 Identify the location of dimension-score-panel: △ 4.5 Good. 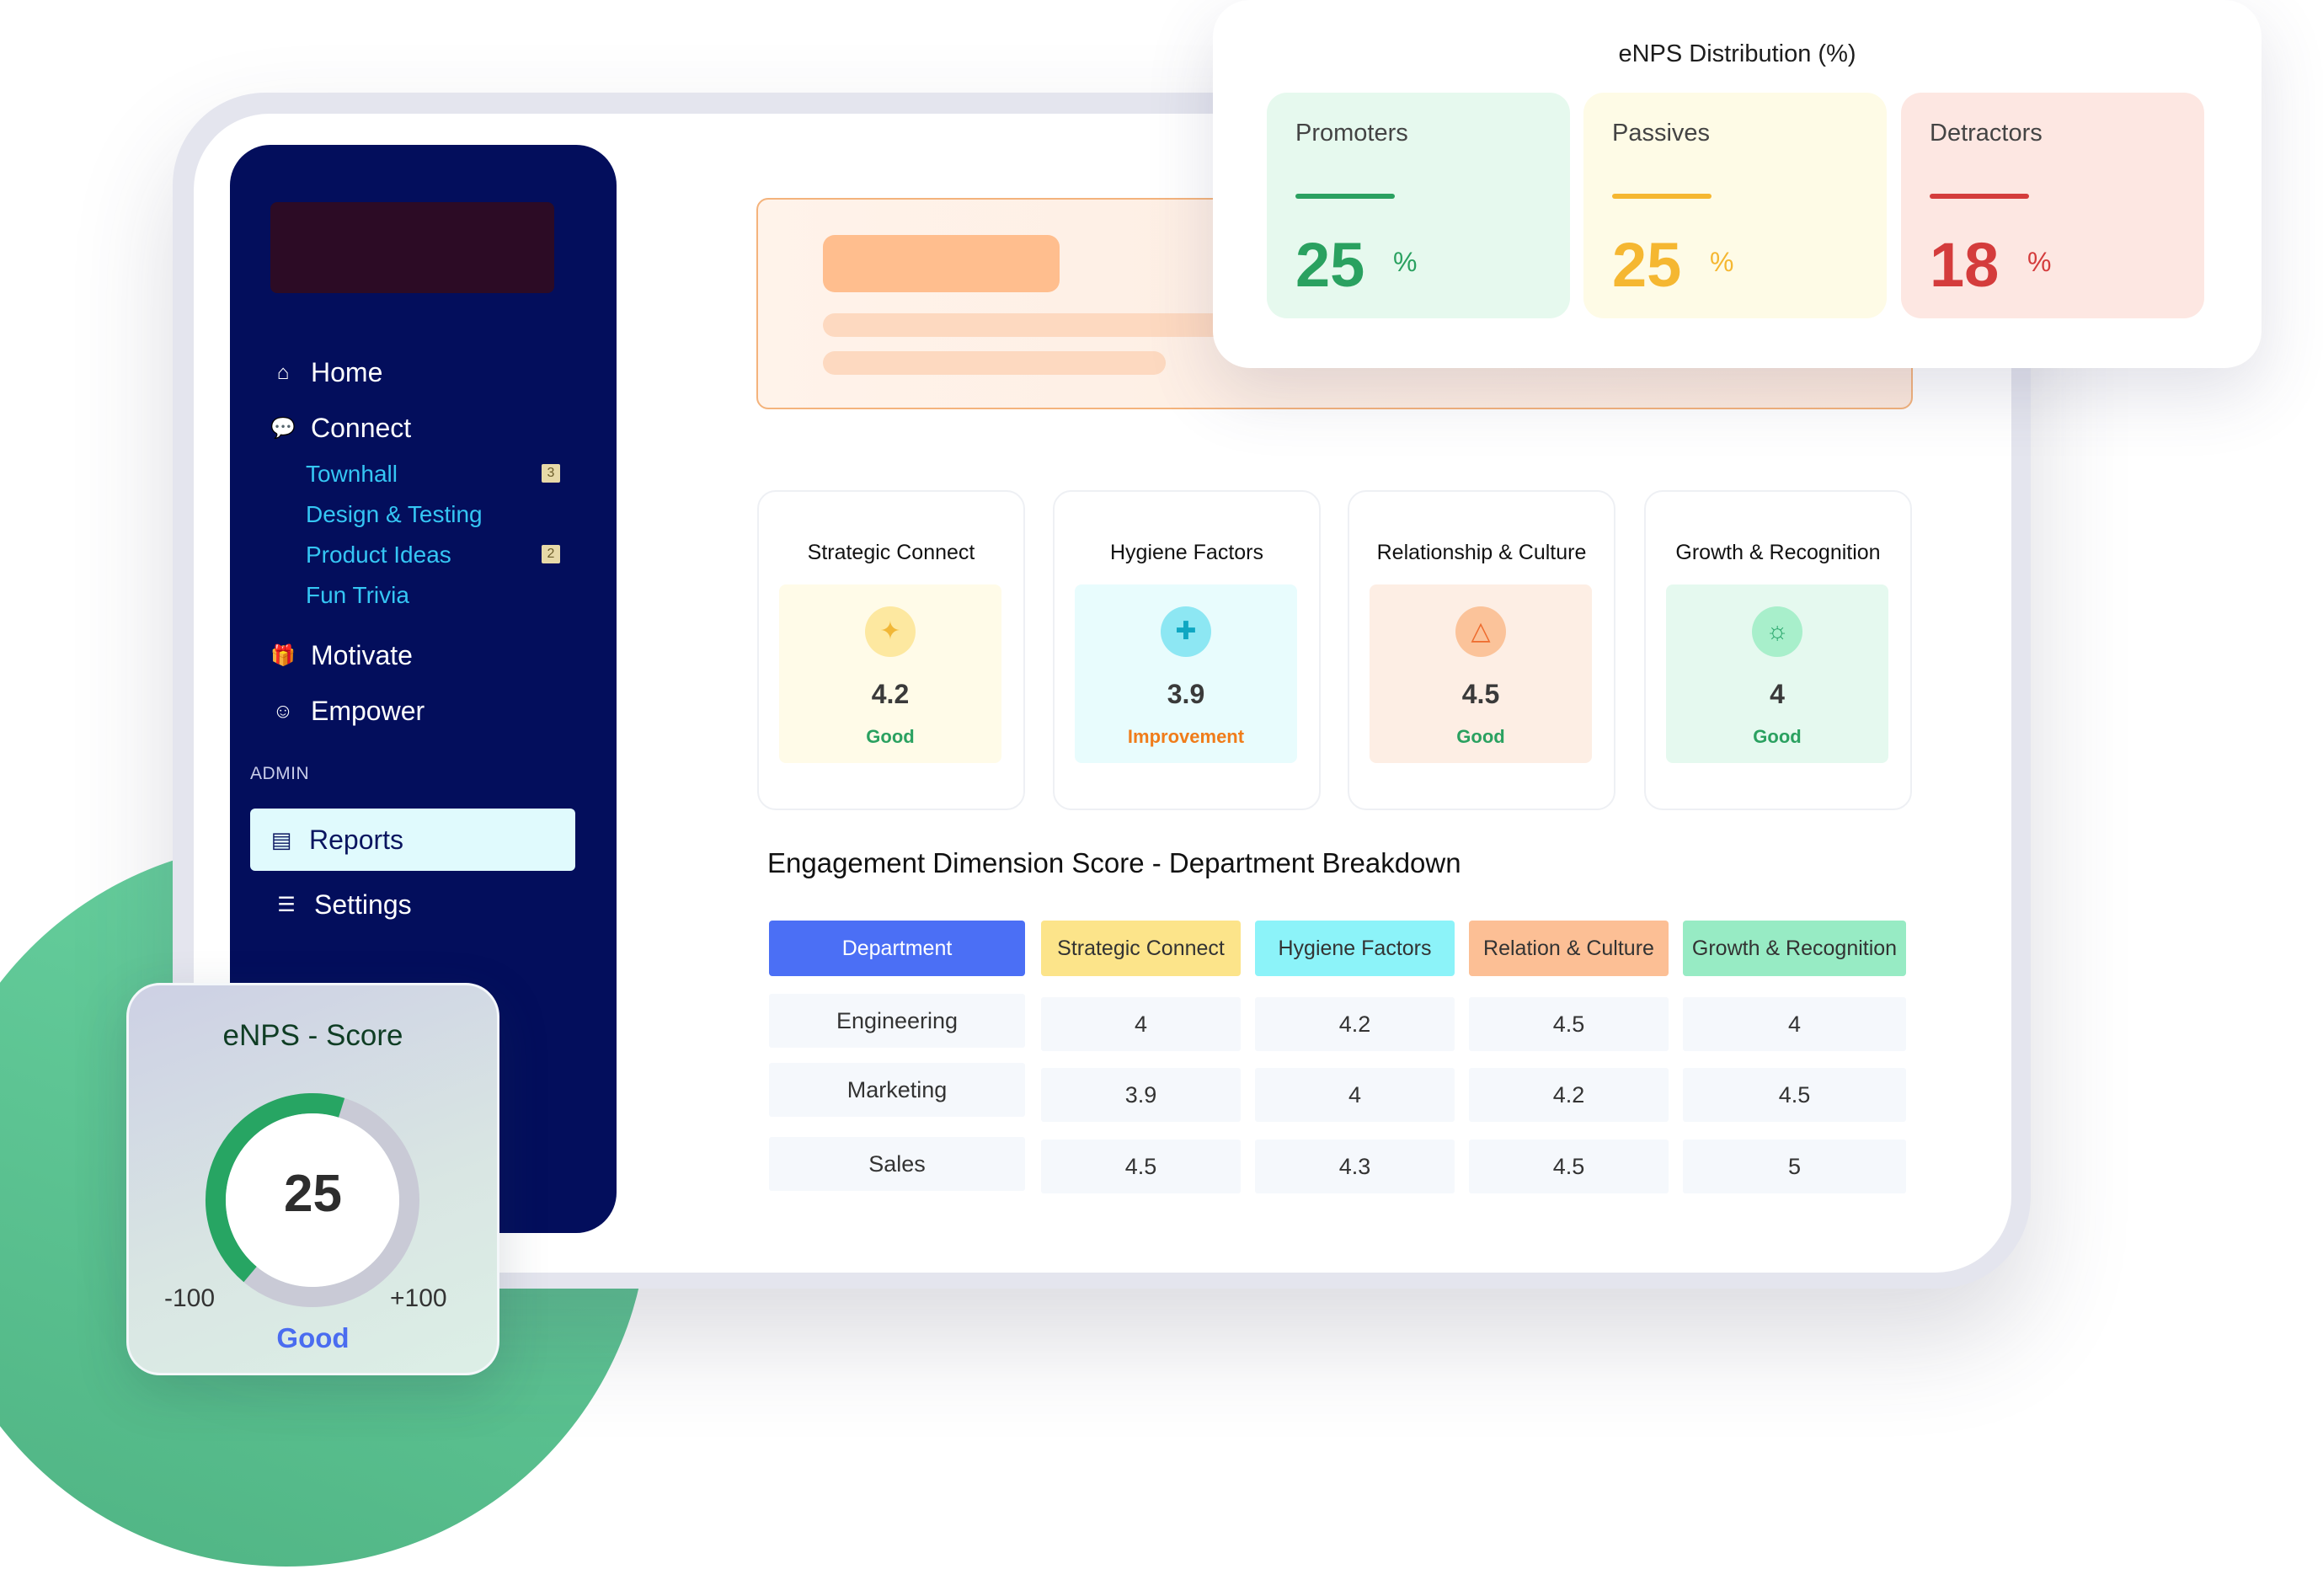
(1481, 673).